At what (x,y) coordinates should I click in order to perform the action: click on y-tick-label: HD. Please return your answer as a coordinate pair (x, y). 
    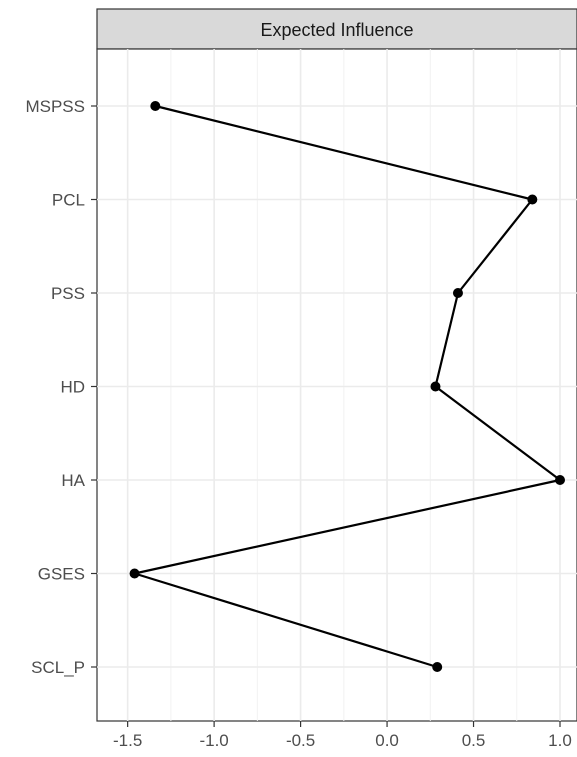
    Looking at the image, I should click on (72, 387).